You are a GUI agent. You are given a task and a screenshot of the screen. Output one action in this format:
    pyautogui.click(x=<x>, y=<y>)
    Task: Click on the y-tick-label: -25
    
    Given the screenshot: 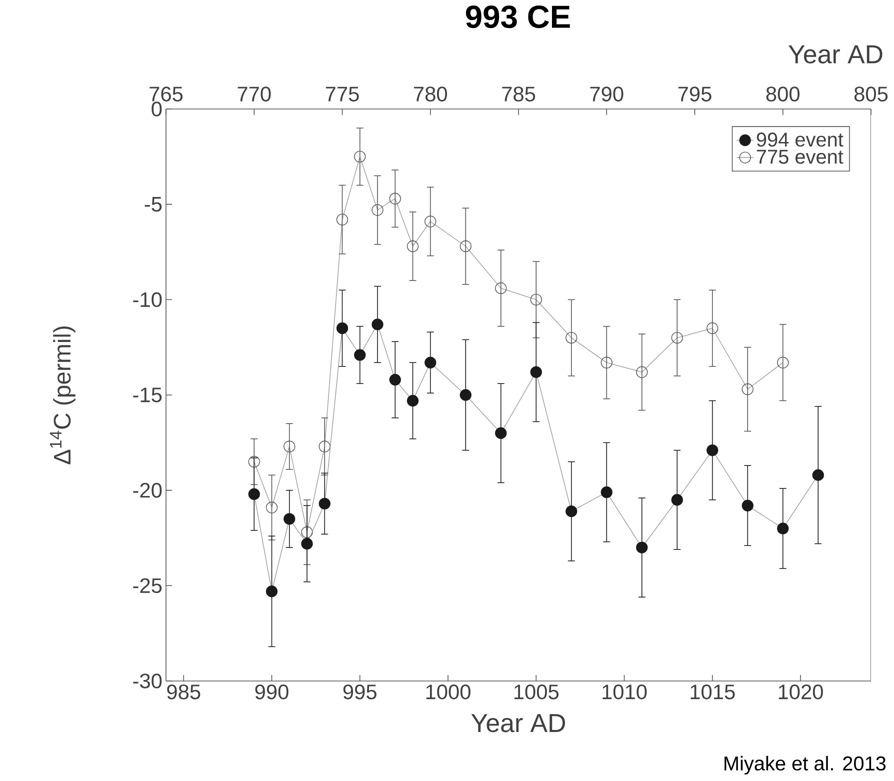 What is the action you would take?
    pyautogui.click(x=147, y=586)
    